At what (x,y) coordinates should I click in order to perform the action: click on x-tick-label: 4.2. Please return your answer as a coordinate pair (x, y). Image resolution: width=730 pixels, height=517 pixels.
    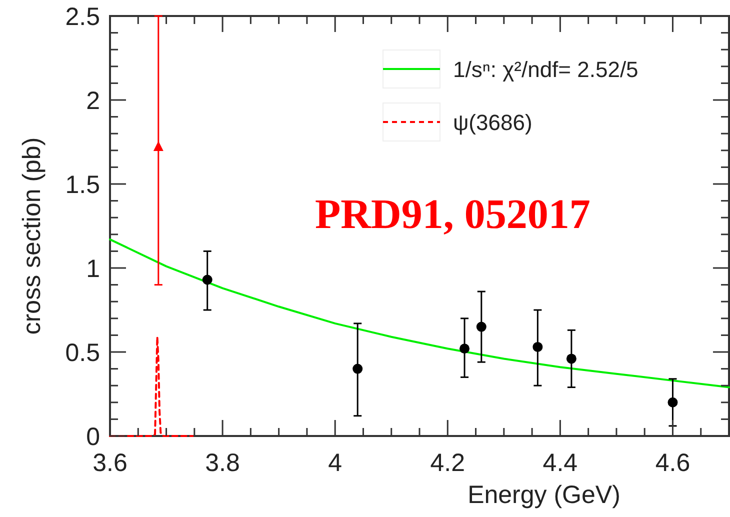
    Looking at the image, I should click on (448, 463).